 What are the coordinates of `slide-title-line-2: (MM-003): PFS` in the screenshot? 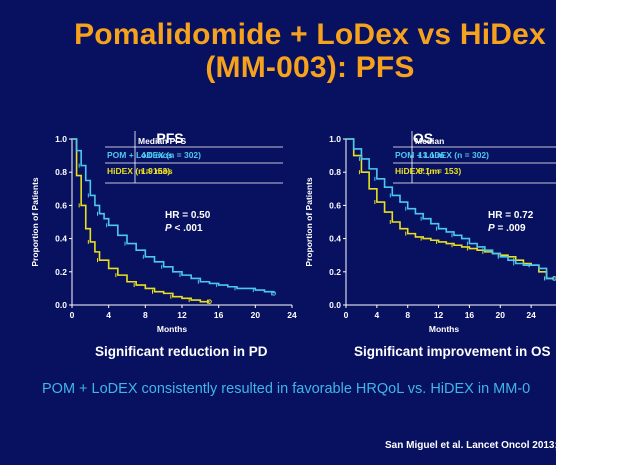 It's located at (310, 67).